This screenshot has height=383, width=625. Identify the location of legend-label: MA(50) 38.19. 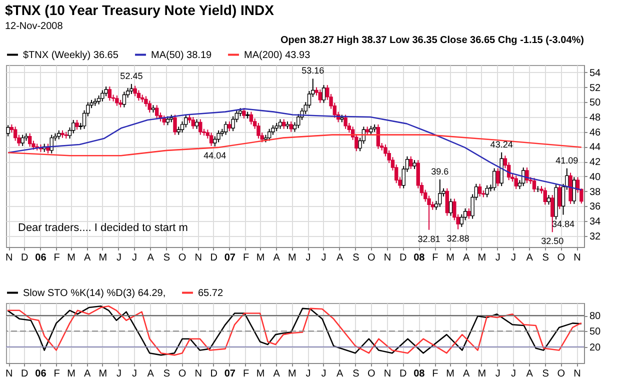
(181, 55).